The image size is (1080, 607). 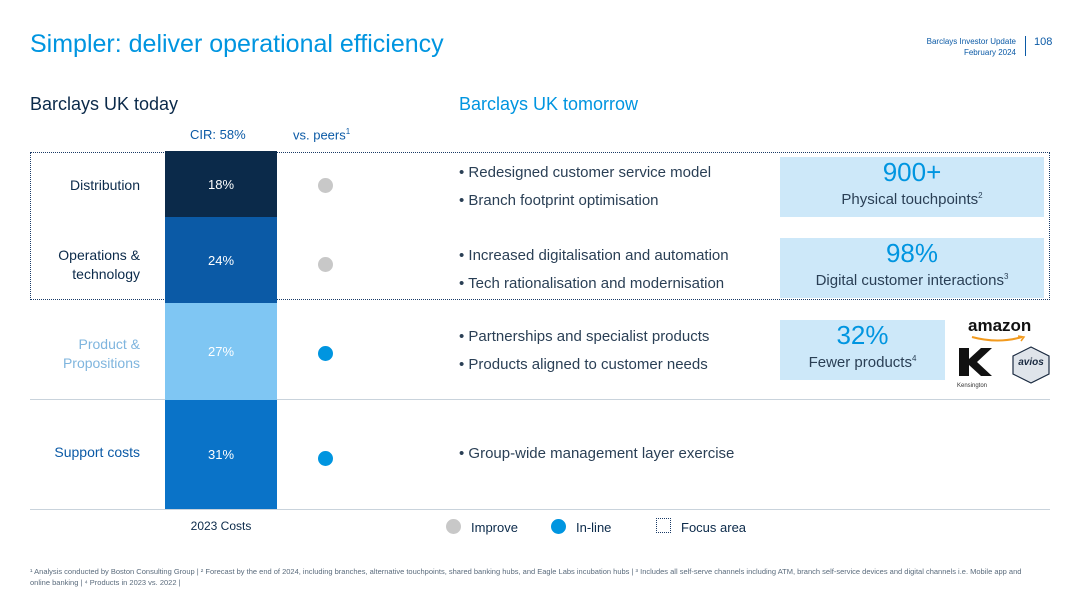 What do you see at coordinates (862, 362) in the screenshot?
I see `kpi-label: Fewer products4` at bounding box center [862, 362].